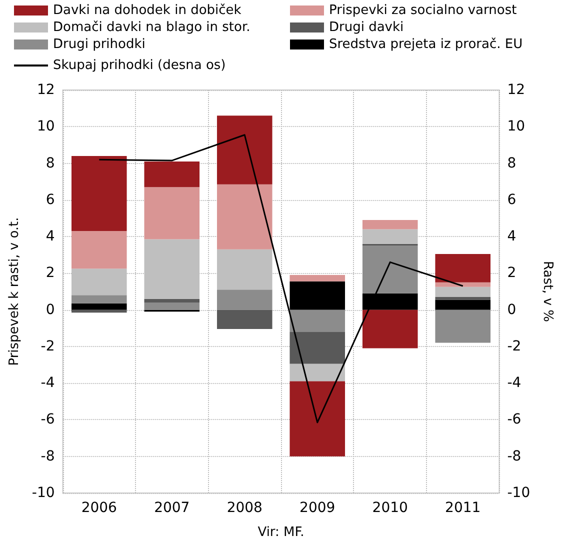 Image resolution: width=562 pixels, height=541 pixels. What do you see at coordinates (43, 493) in the screenshot?
I see `y-tick-label: -10` at bounding box center [43, 493].